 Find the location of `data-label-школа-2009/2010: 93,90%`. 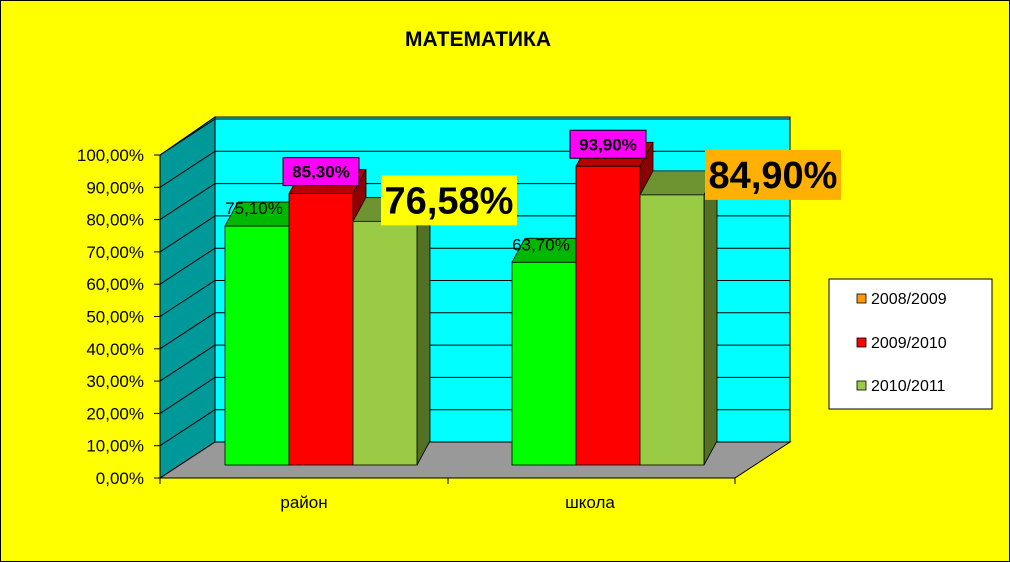

data-label-школа-2009/2010: 93,90% is located at coordinates (608, 144).